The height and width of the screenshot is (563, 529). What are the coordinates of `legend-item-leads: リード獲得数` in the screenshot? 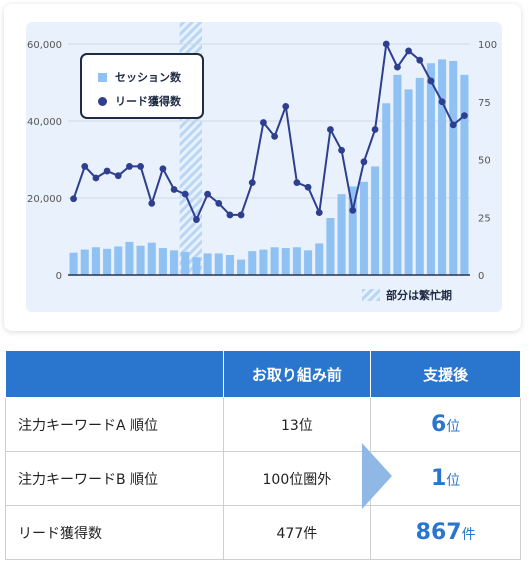 It's located at (139, 101).